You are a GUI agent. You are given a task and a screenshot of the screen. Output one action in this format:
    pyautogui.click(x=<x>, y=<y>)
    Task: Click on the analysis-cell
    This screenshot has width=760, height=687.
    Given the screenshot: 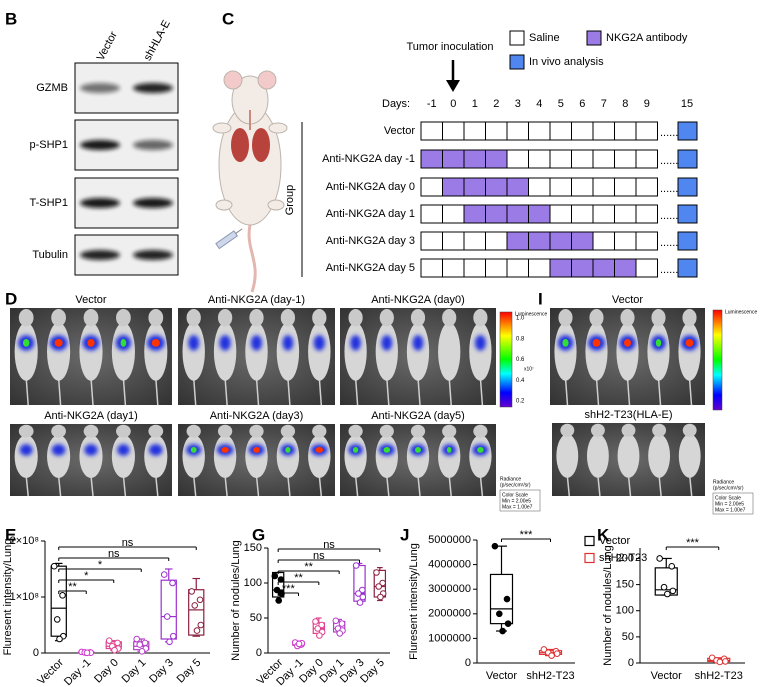 What is the action you would take?
    pyautogui.click(x=687, y=241)
    